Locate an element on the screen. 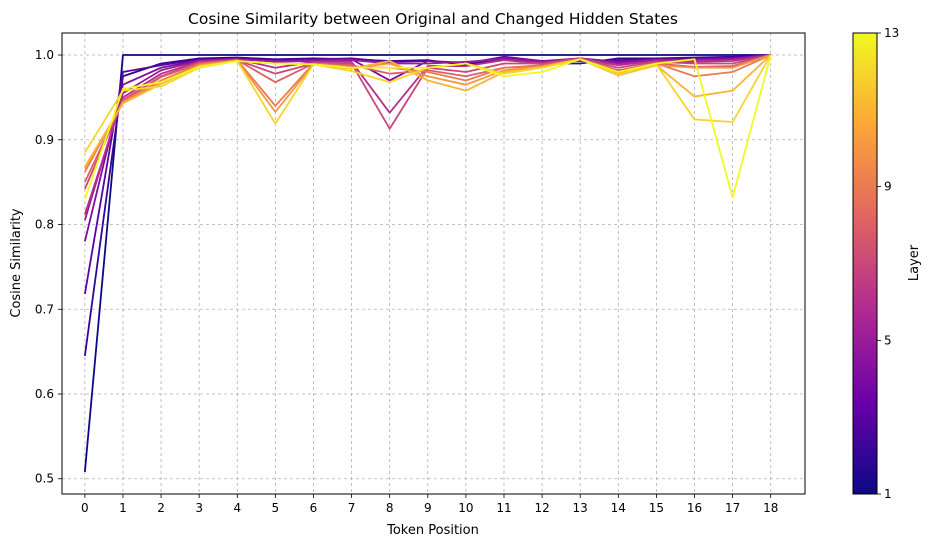  x-tick-label: 4 is located at coordinates (237, 508).